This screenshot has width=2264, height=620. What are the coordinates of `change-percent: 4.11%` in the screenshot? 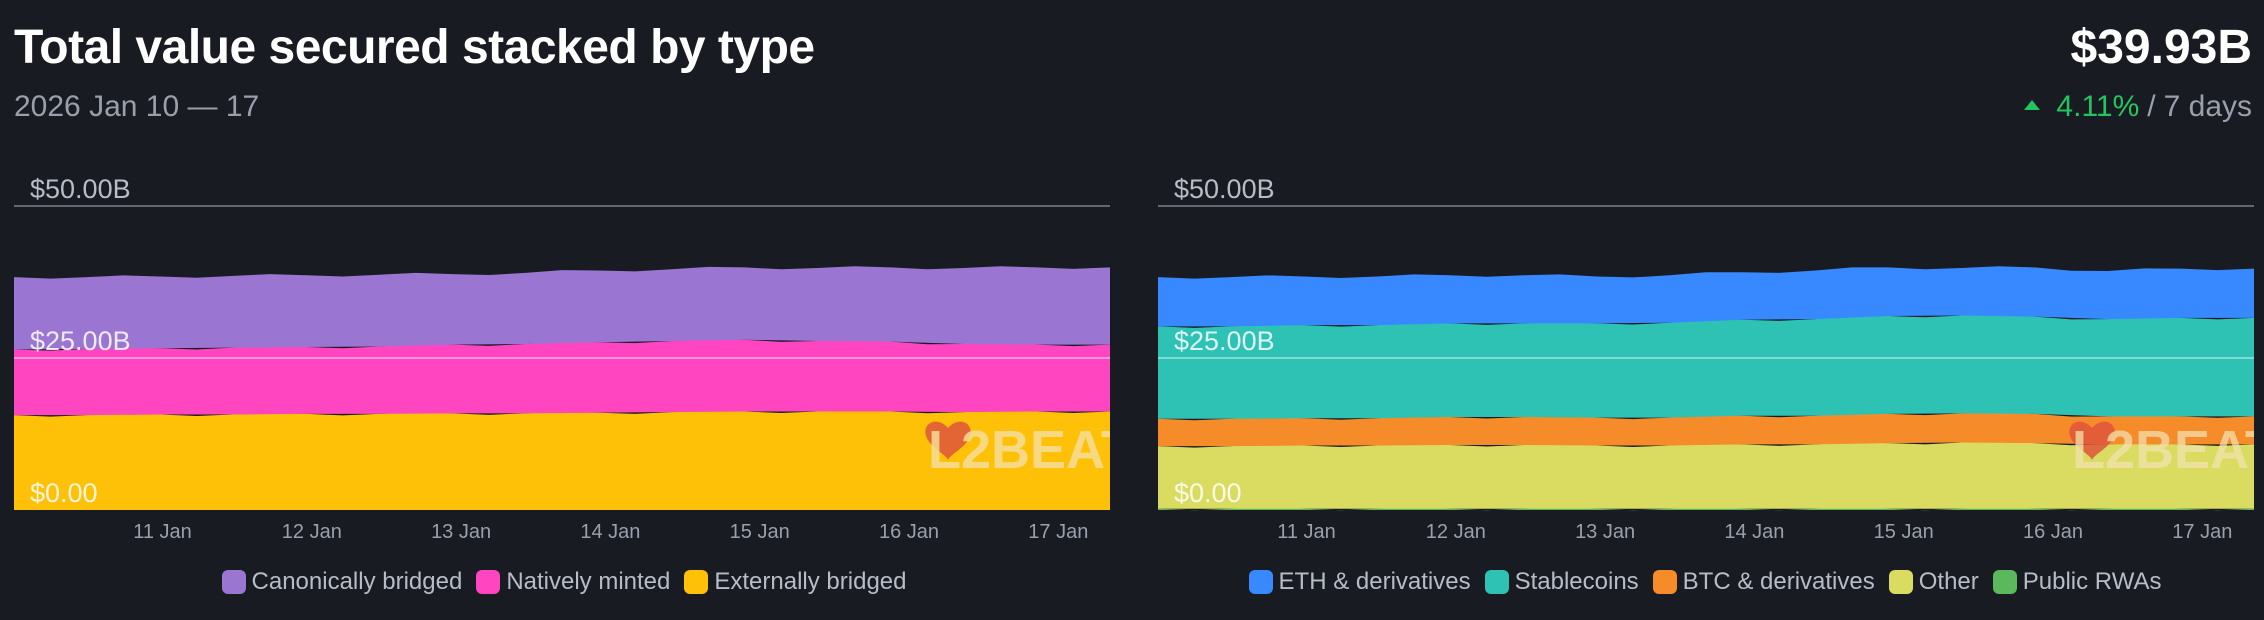 It's located at (2098, 106).